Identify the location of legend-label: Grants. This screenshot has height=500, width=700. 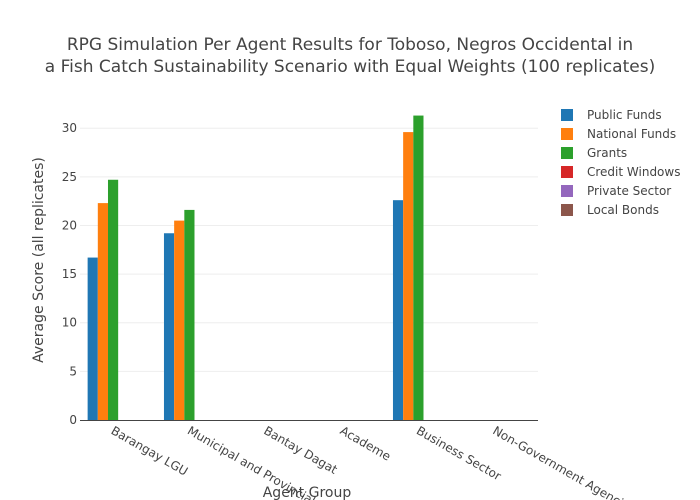
(607, 153).